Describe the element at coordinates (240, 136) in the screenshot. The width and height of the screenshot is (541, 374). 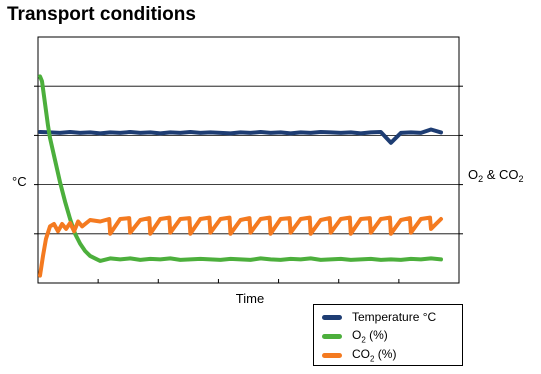
I see `series-temperature` at that location.